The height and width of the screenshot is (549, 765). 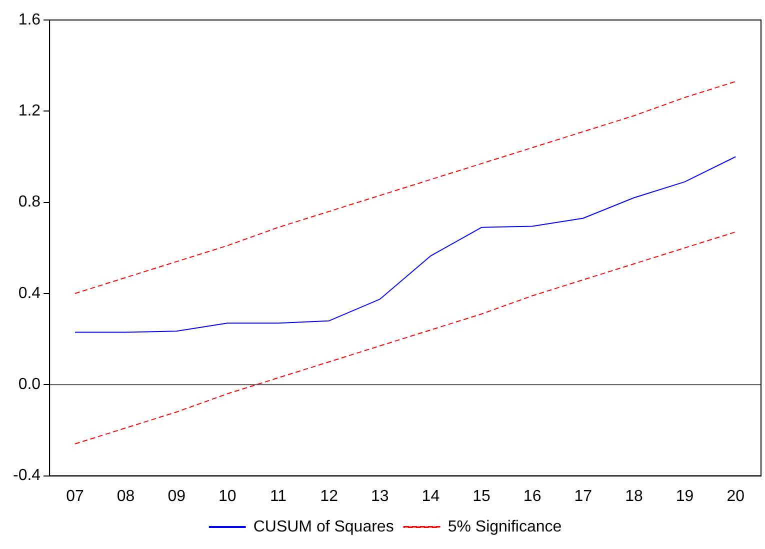 What do you see at coordinates (75, 496) in the screenshot?
I see `x-tick-label: 07` at bounding box center [75, 496].